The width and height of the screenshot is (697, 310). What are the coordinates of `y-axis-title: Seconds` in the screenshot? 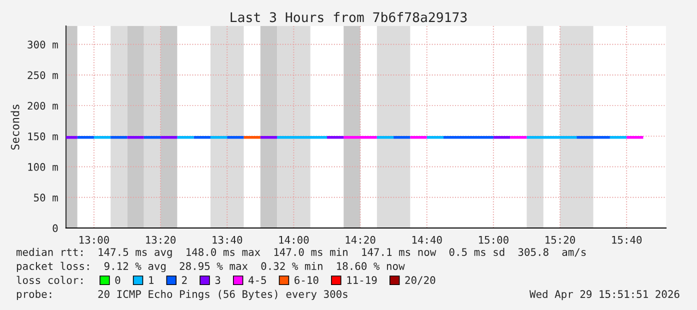 It's located at (15, 127).